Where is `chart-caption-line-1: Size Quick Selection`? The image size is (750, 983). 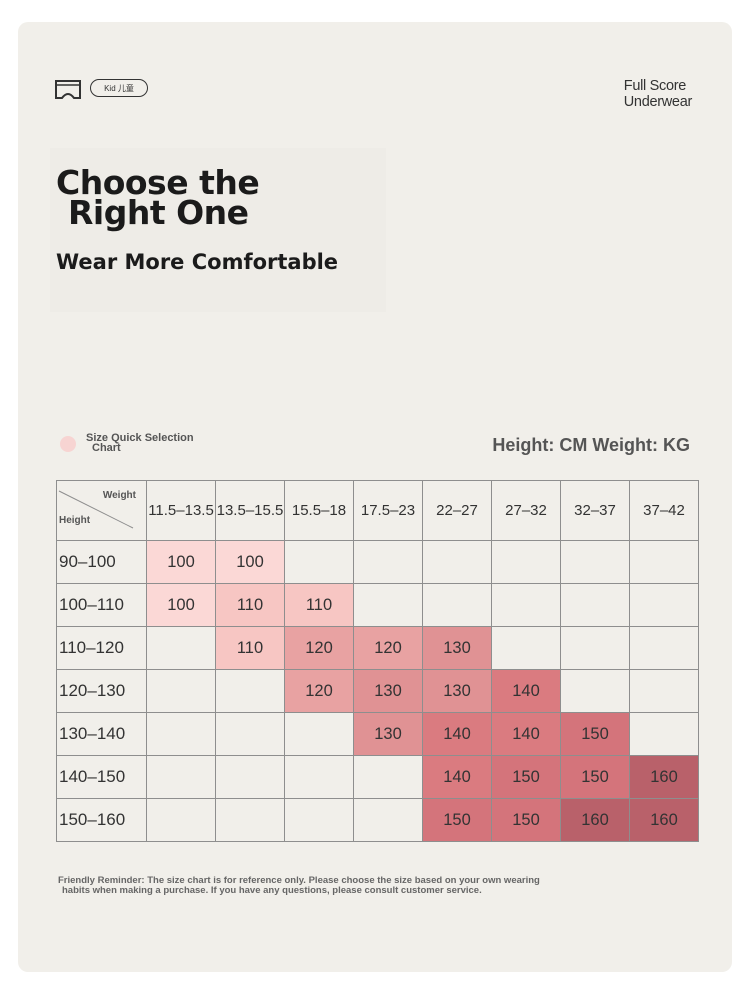
chart-caption-line-1: Size Quick Selection is located at coordinates (140, 438).